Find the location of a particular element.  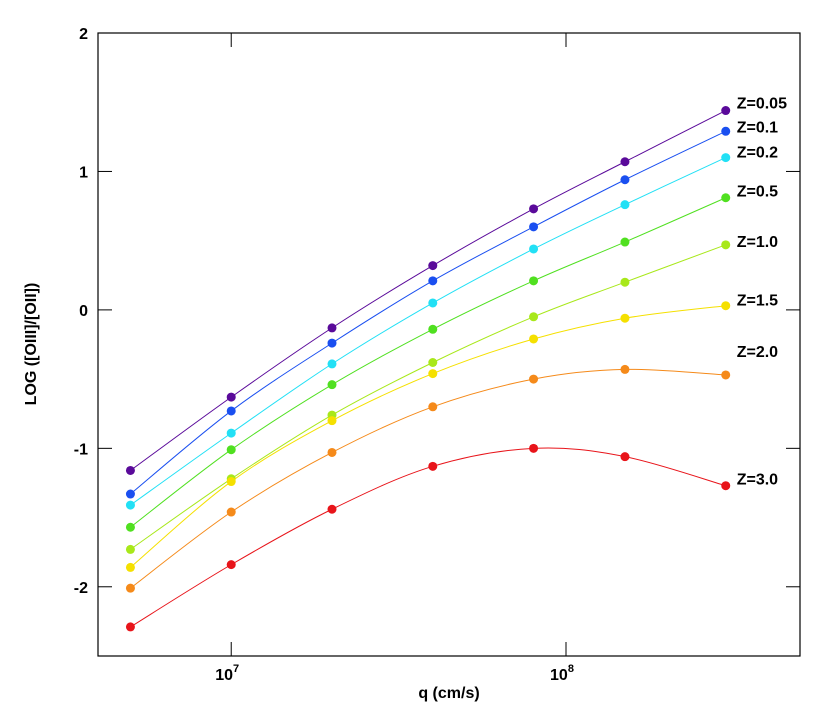

series-label: Z=0.05 is located at coordinates (762, 104).